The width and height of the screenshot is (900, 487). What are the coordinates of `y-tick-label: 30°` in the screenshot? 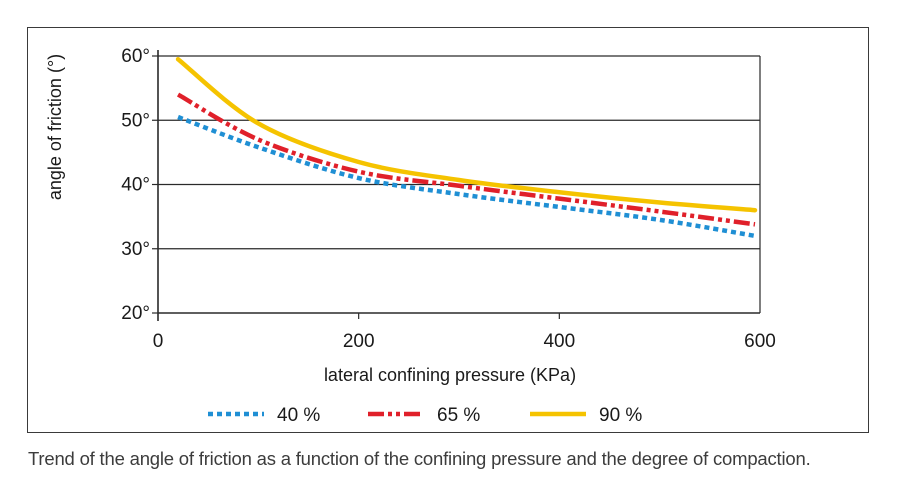 It's located at (135, 249).